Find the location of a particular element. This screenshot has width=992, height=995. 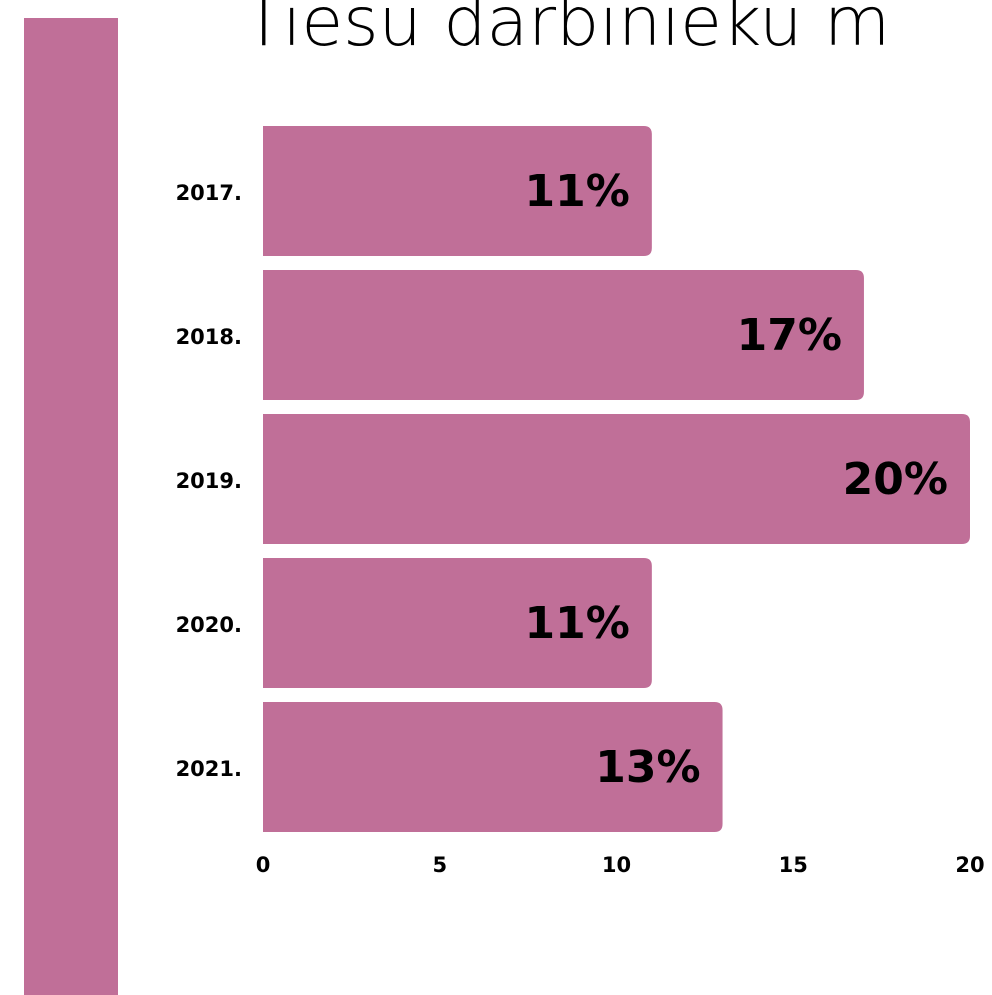

x-tick-label: 5 is located at coordinates (439, 865).